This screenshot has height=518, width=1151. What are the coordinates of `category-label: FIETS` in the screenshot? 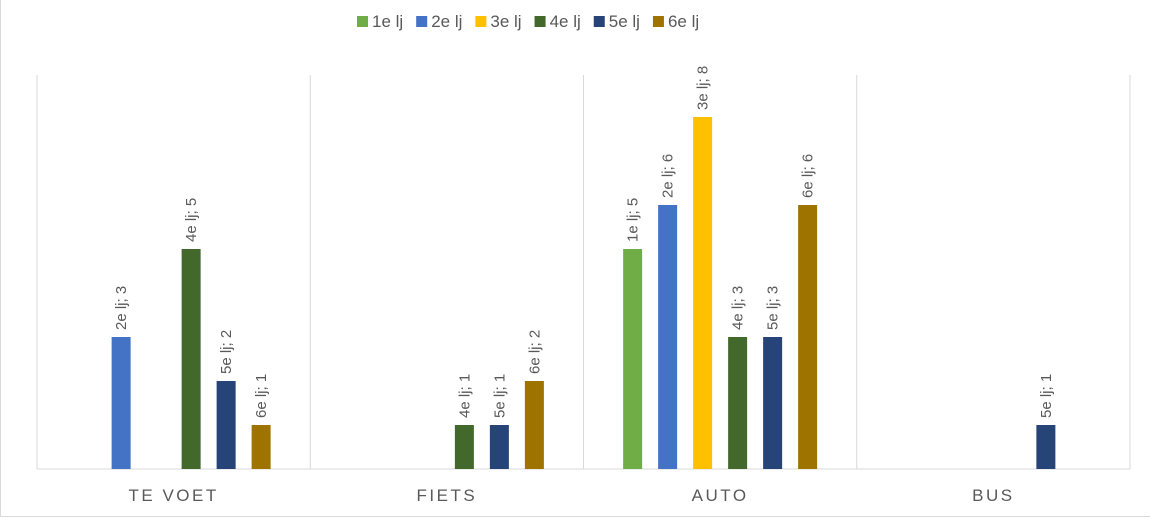 It's located at (447, 495).